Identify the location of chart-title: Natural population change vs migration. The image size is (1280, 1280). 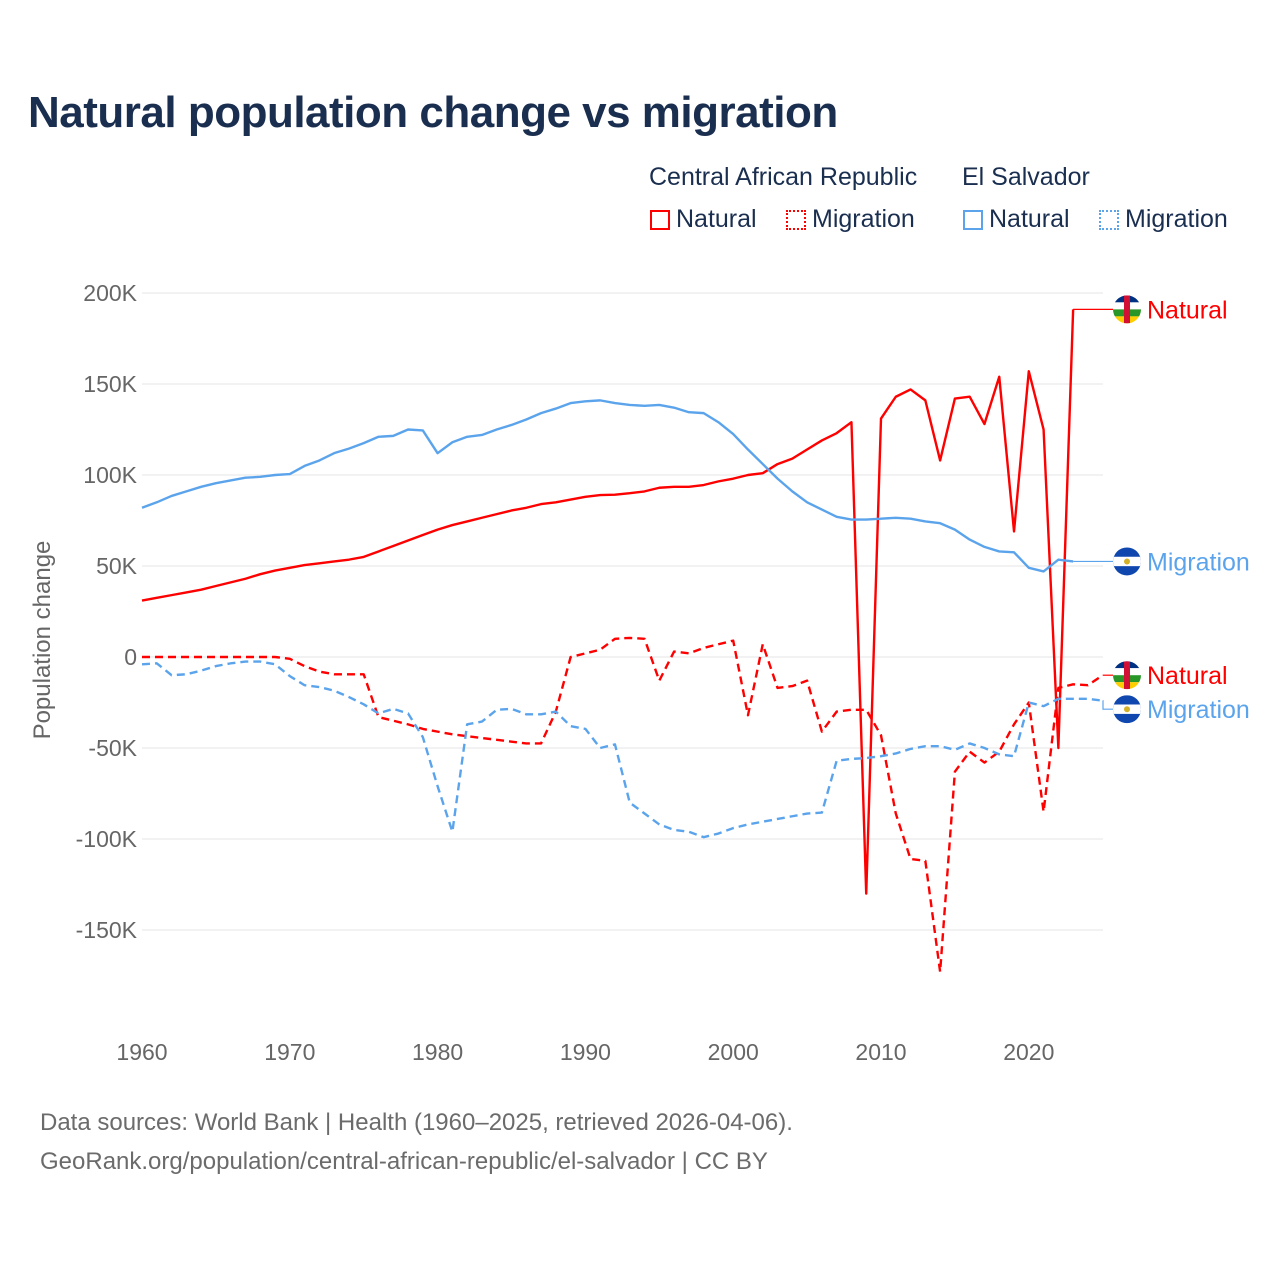
(433, 112).